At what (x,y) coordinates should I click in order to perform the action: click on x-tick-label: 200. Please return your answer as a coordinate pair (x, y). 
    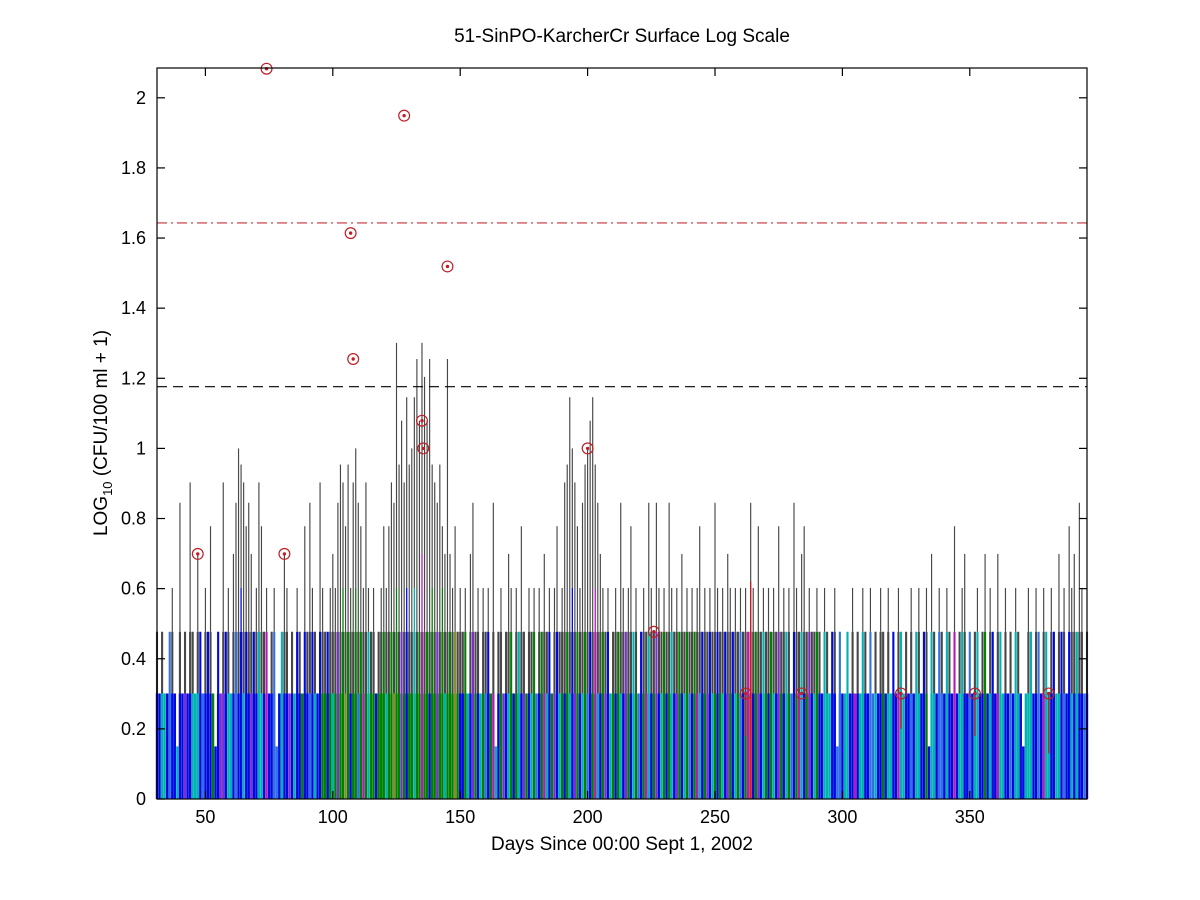
    Looking at the image, I should click on (588, 817).